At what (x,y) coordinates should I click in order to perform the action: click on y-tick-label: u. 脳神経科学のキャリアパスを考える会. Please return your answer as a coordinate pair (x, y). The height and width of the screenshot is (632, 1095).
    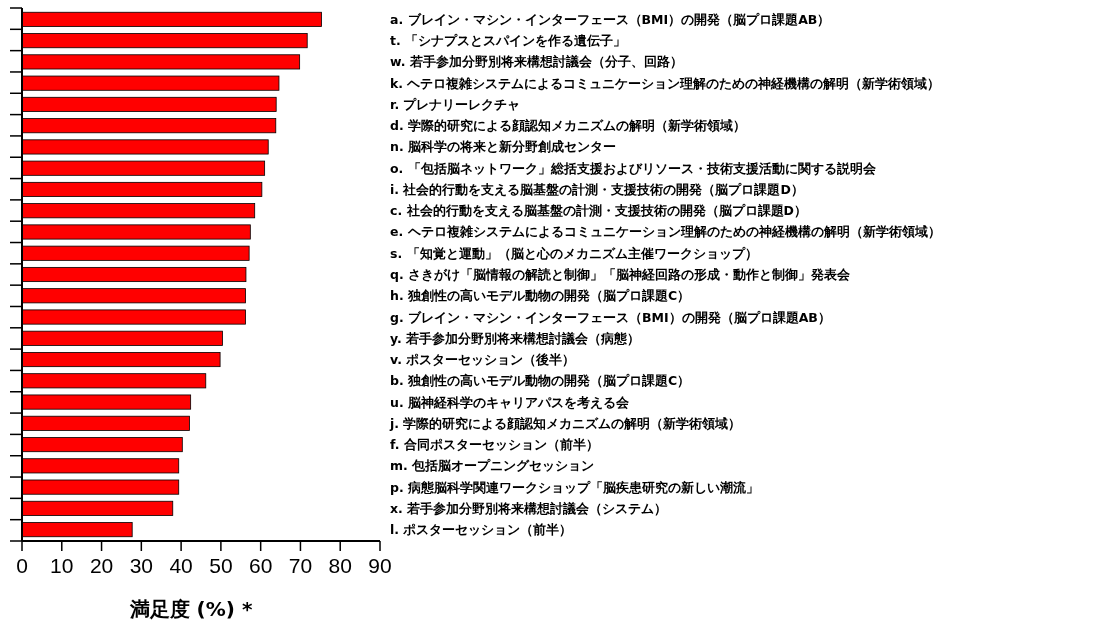
    Looking at the image, I should click on (510, 402).